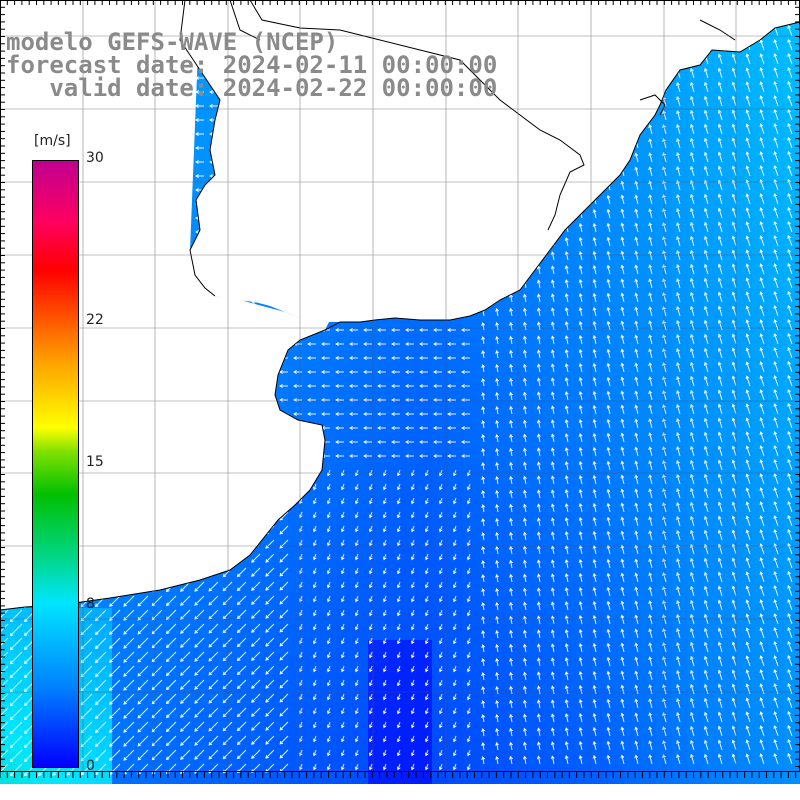  I want to click on colorbar-tick-15: 15, so click(95, 462).